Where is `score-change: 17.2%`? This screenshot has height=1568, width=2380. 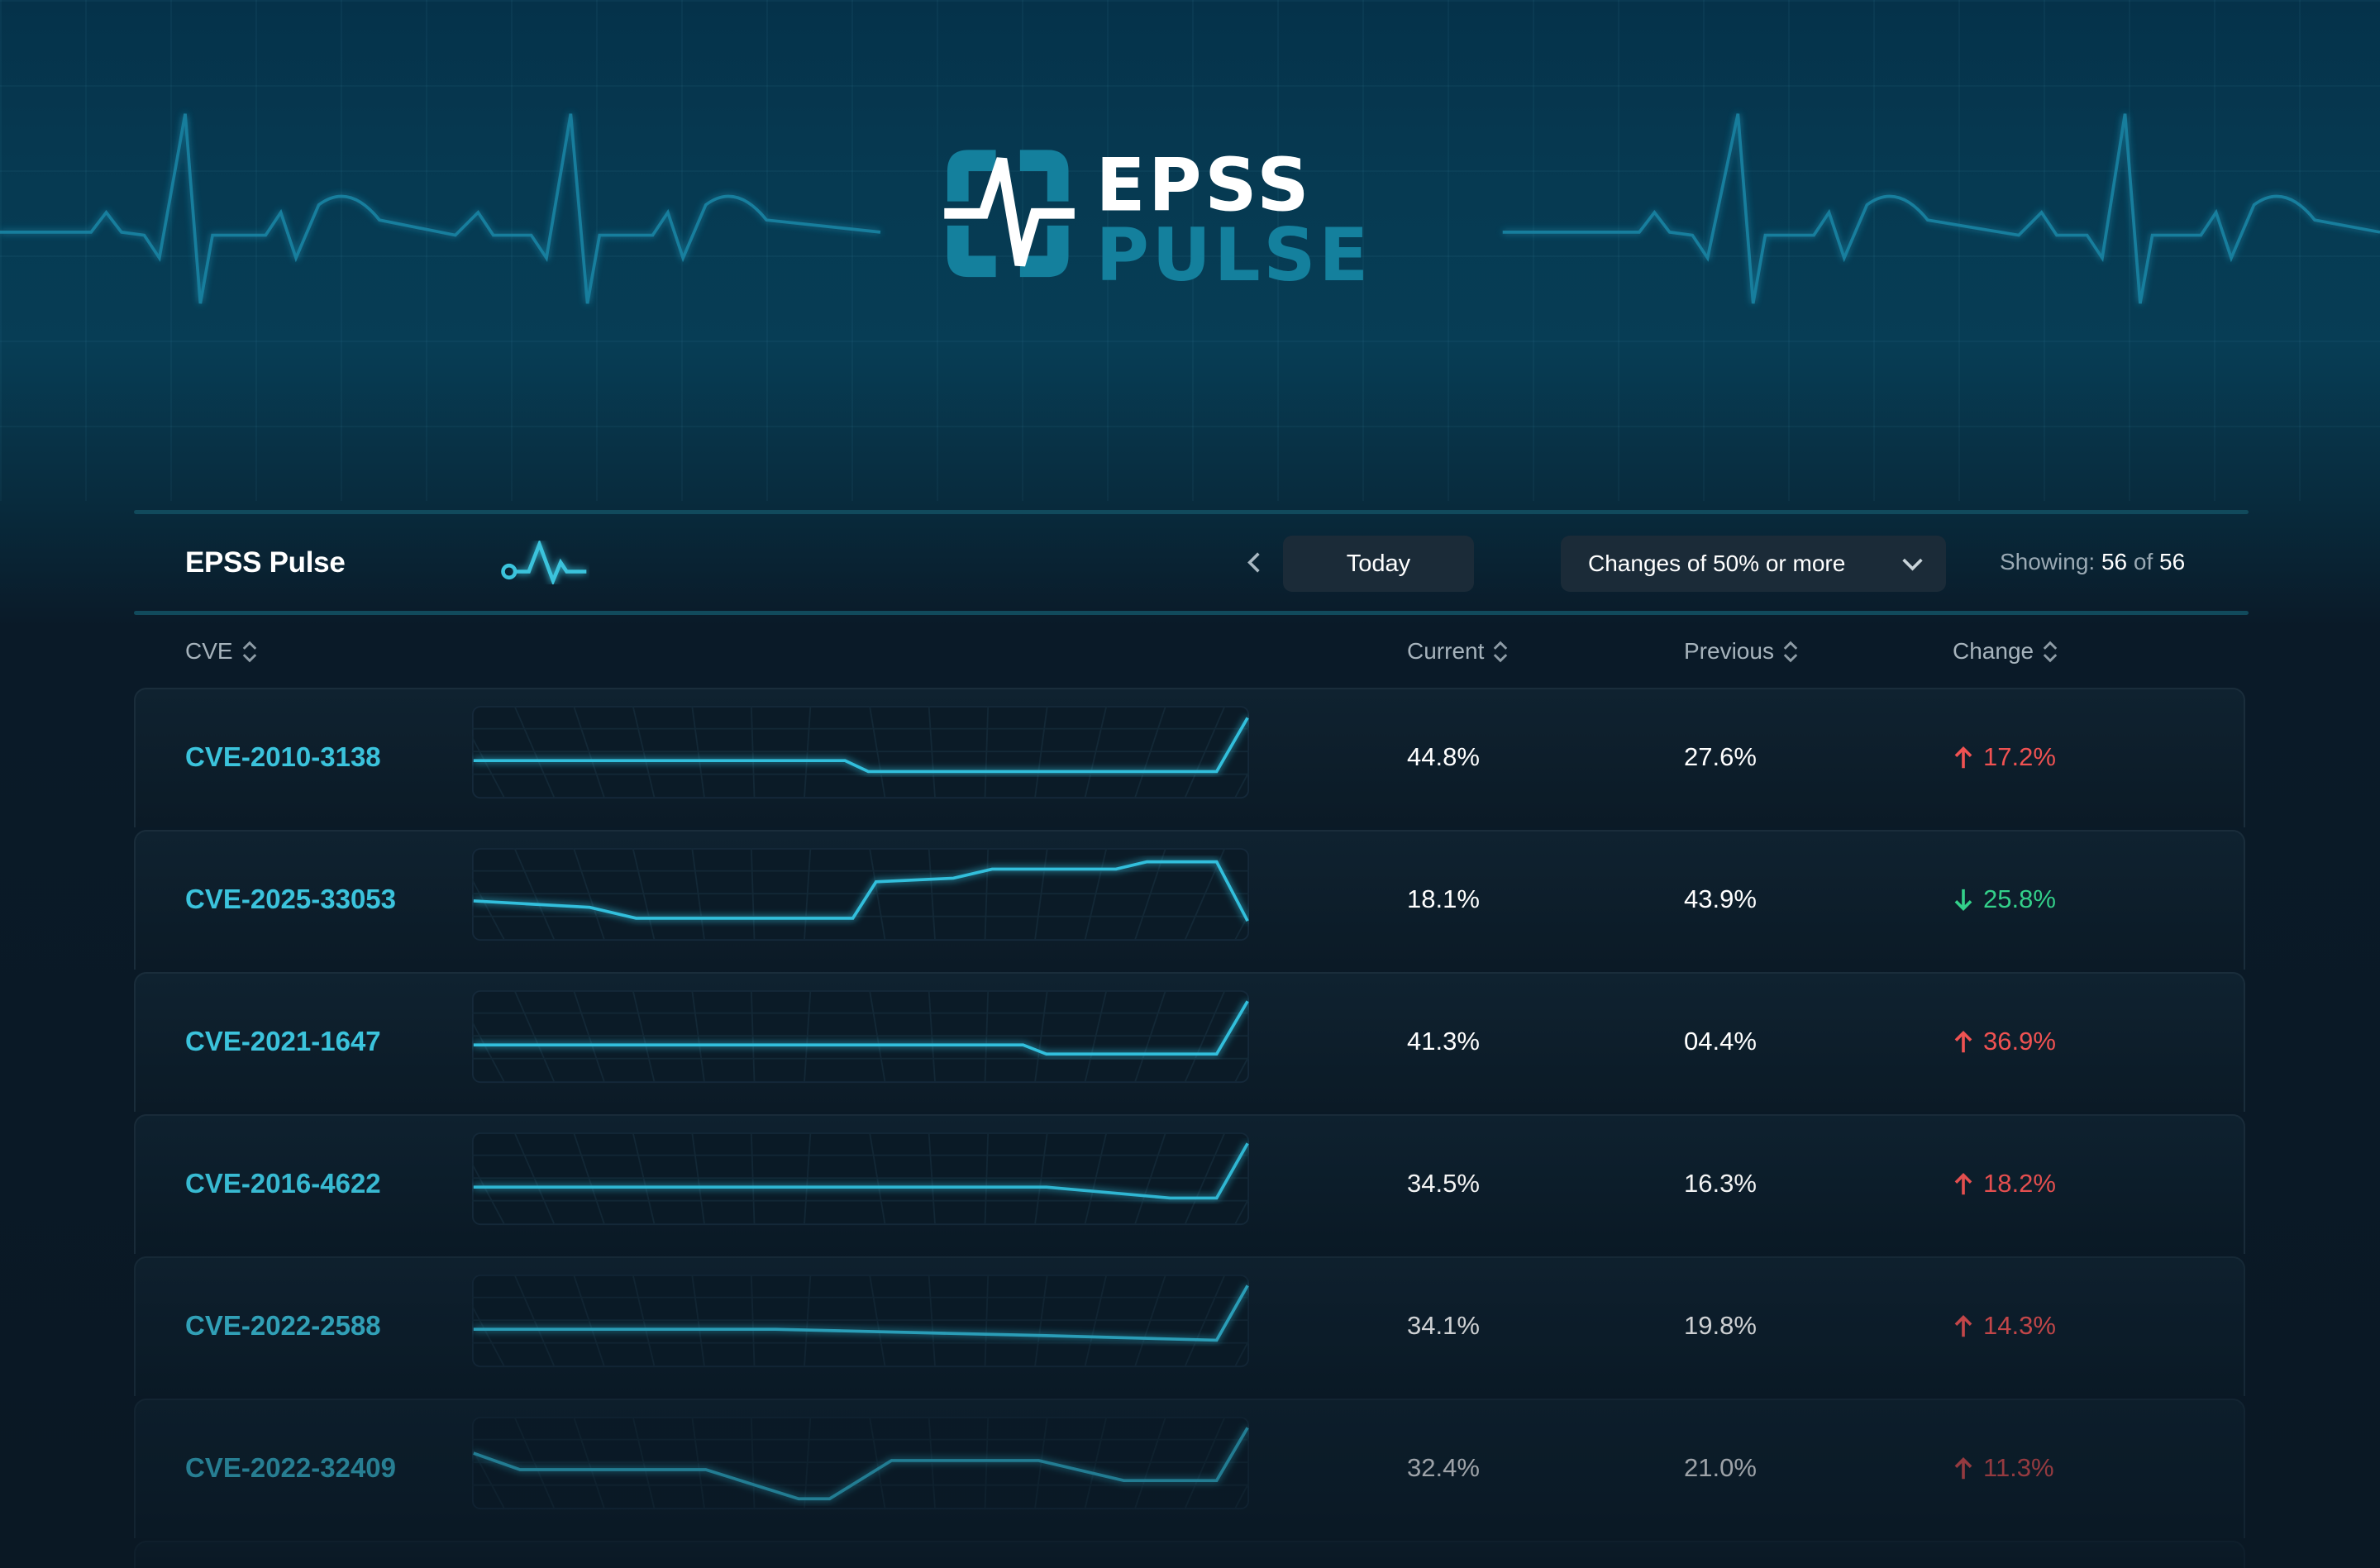 score-change: 17.2% is located at coordinates (2004, 757).